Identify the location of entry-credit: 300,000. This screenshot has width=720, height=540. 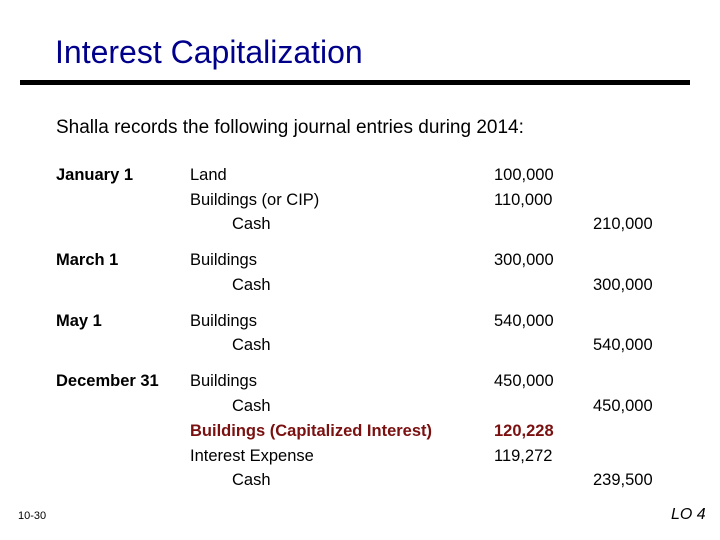
(623, 285).